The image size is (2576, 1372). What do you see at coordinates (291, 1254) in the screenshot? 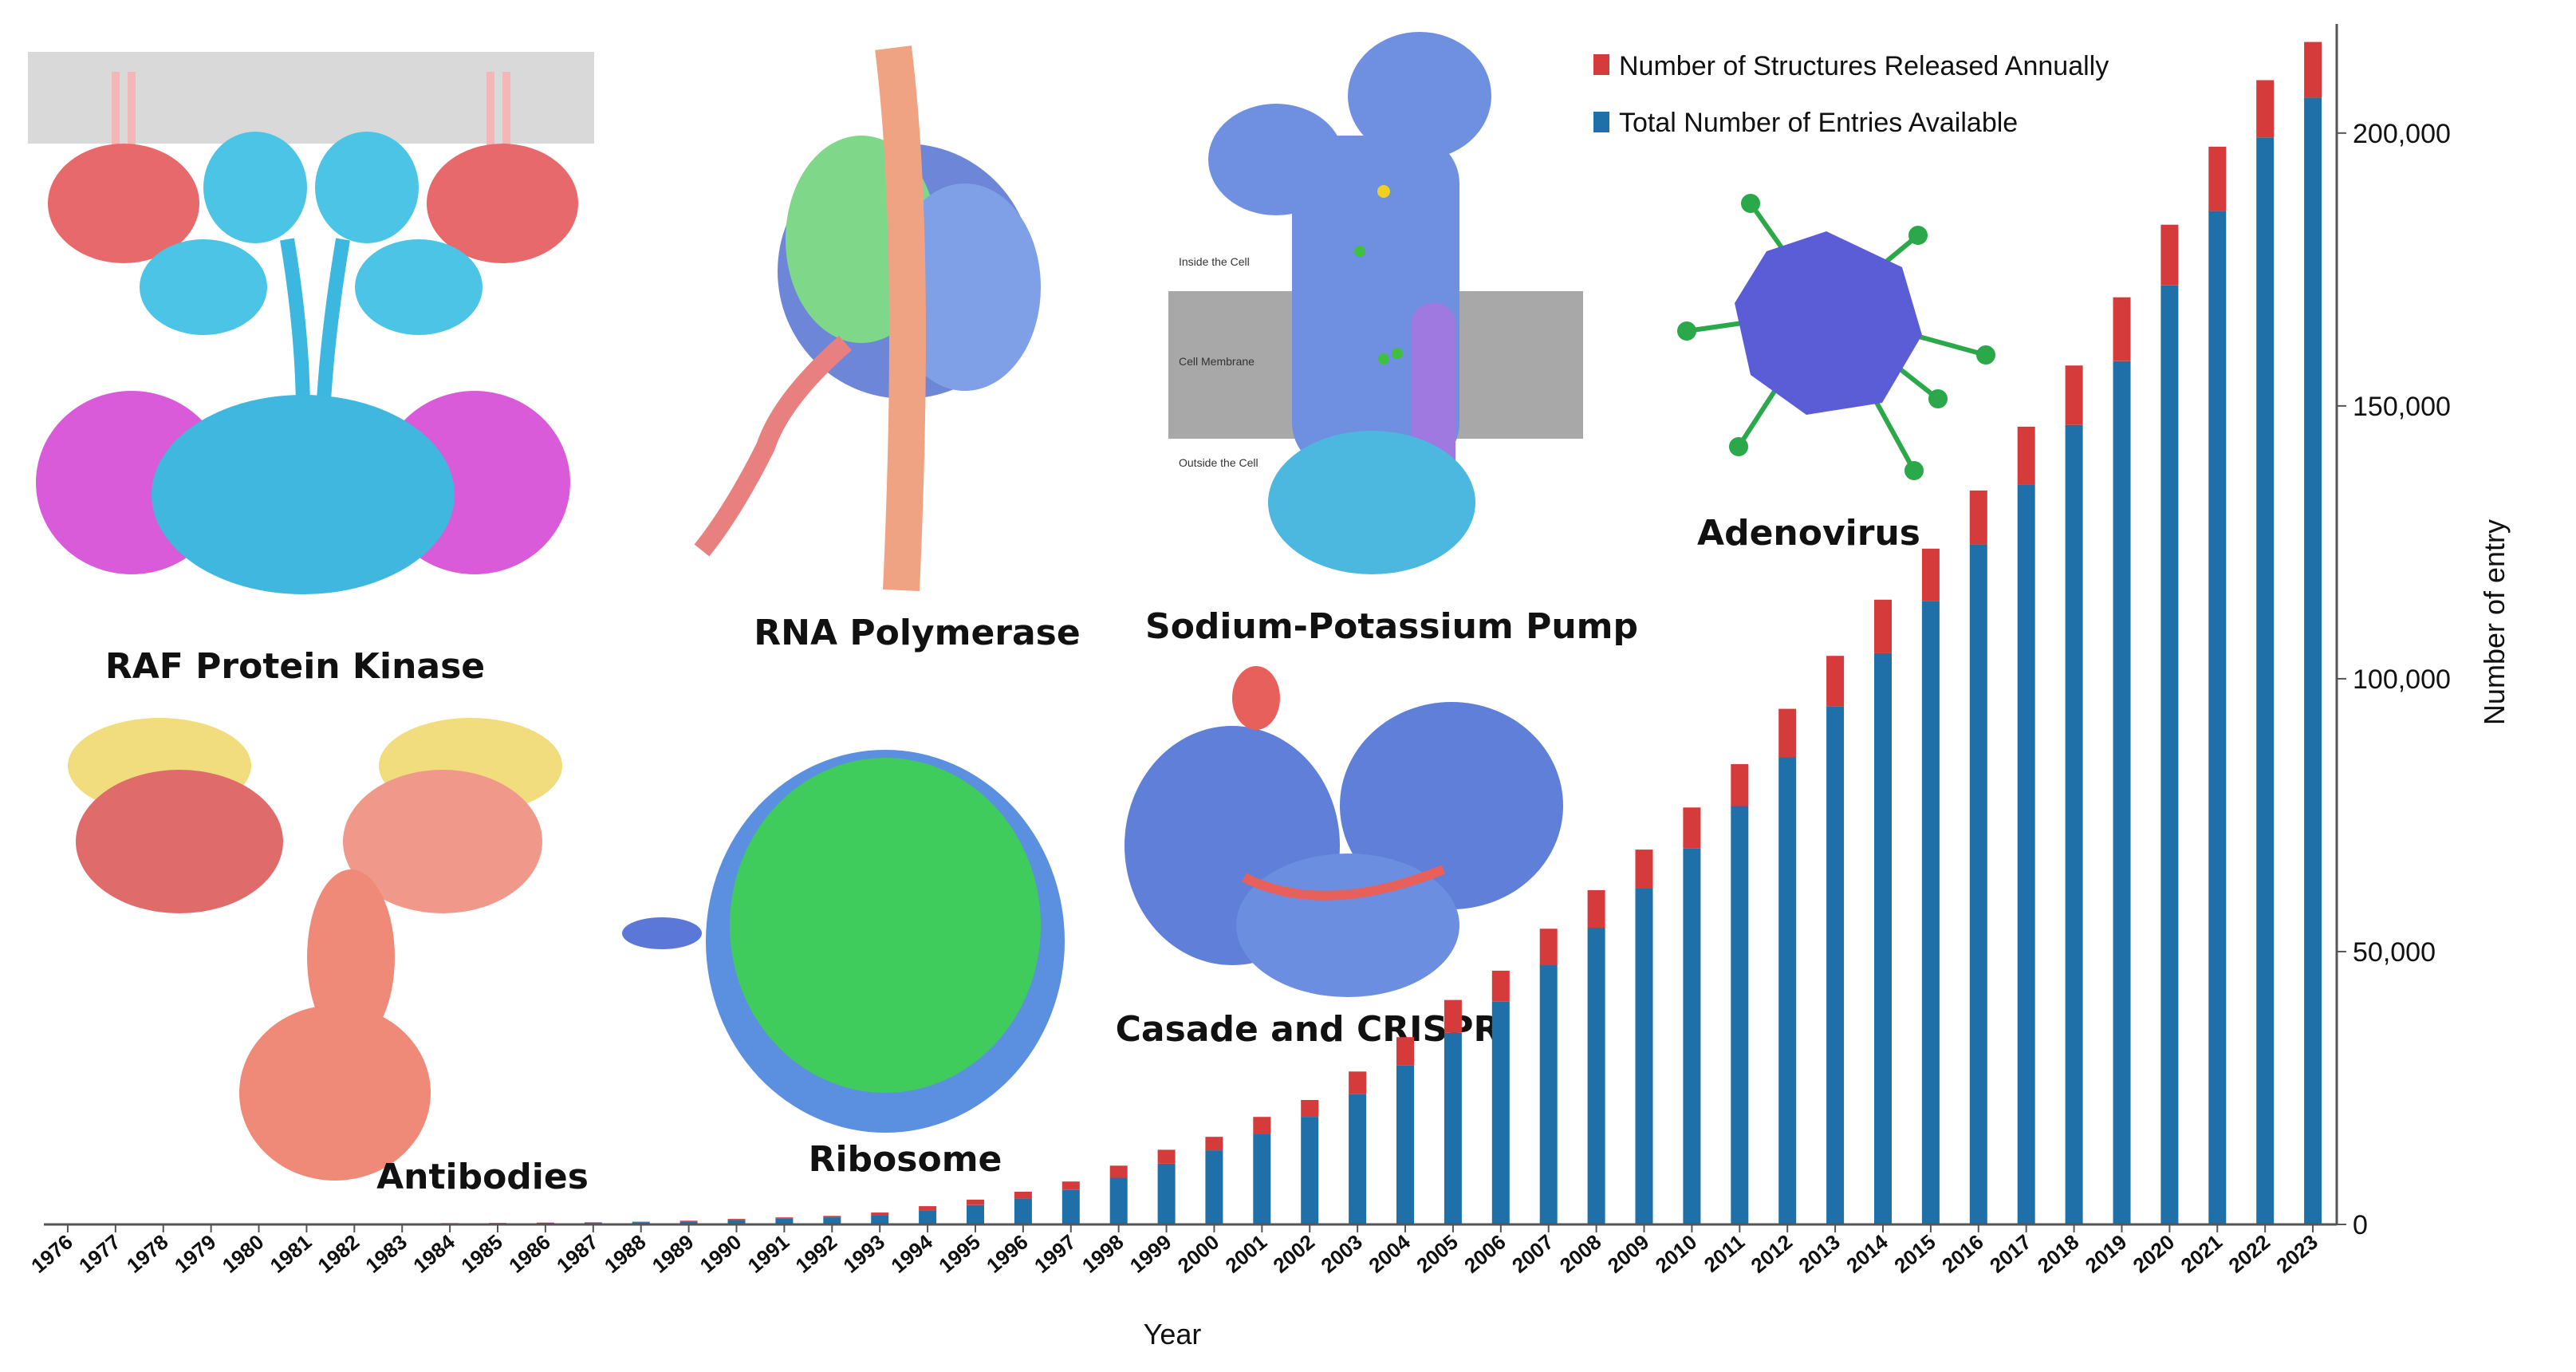
I see `x-tick-label-1981: 1981` at bounding box center [291, 1254].